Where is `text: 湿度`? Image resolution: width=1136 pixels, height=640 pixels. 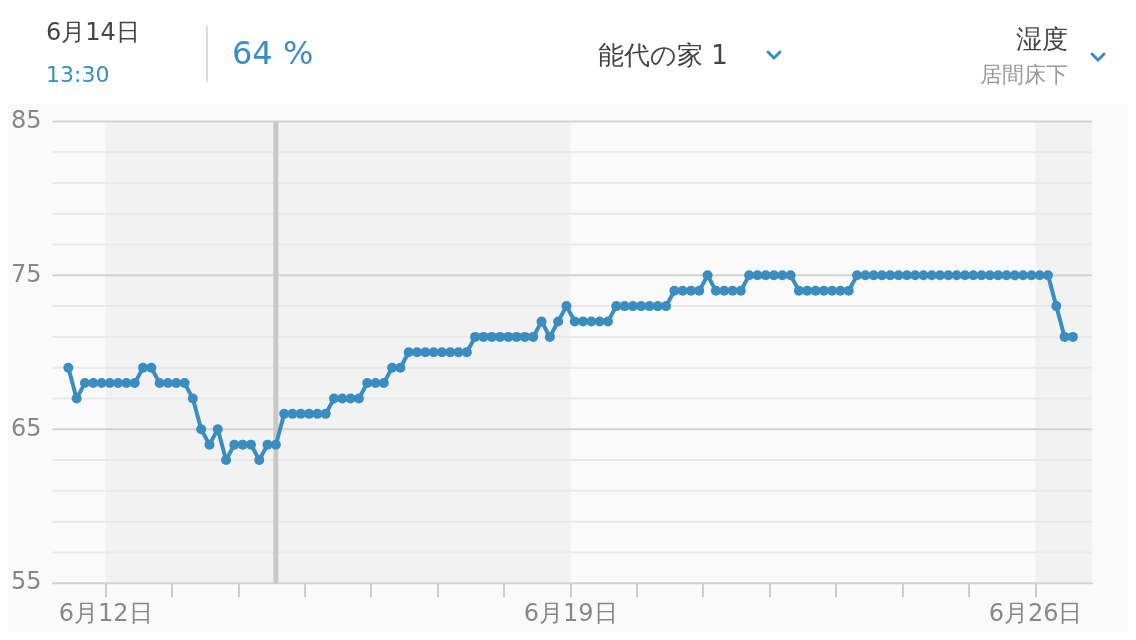 text: 湿度 is located at coordinates (1042, 39).